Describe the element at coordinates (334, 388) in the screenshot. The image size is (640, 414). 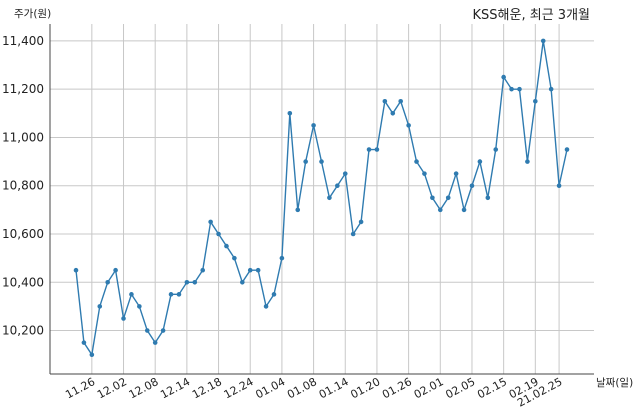
I see `x-tick-label: 01.14` at that location.